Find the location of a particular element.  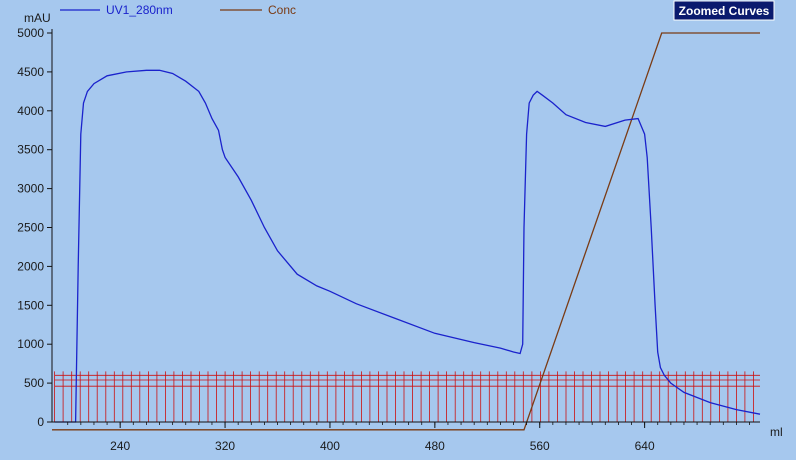

badge-background is located at coordinates (724, 10).